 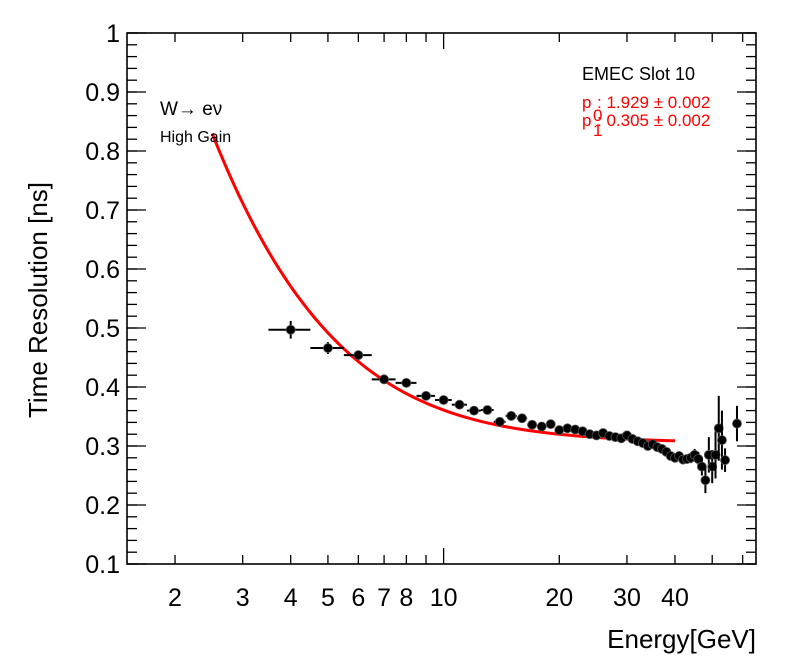 I want to click on x-tick-label: 3, so click(x=243, y=598).